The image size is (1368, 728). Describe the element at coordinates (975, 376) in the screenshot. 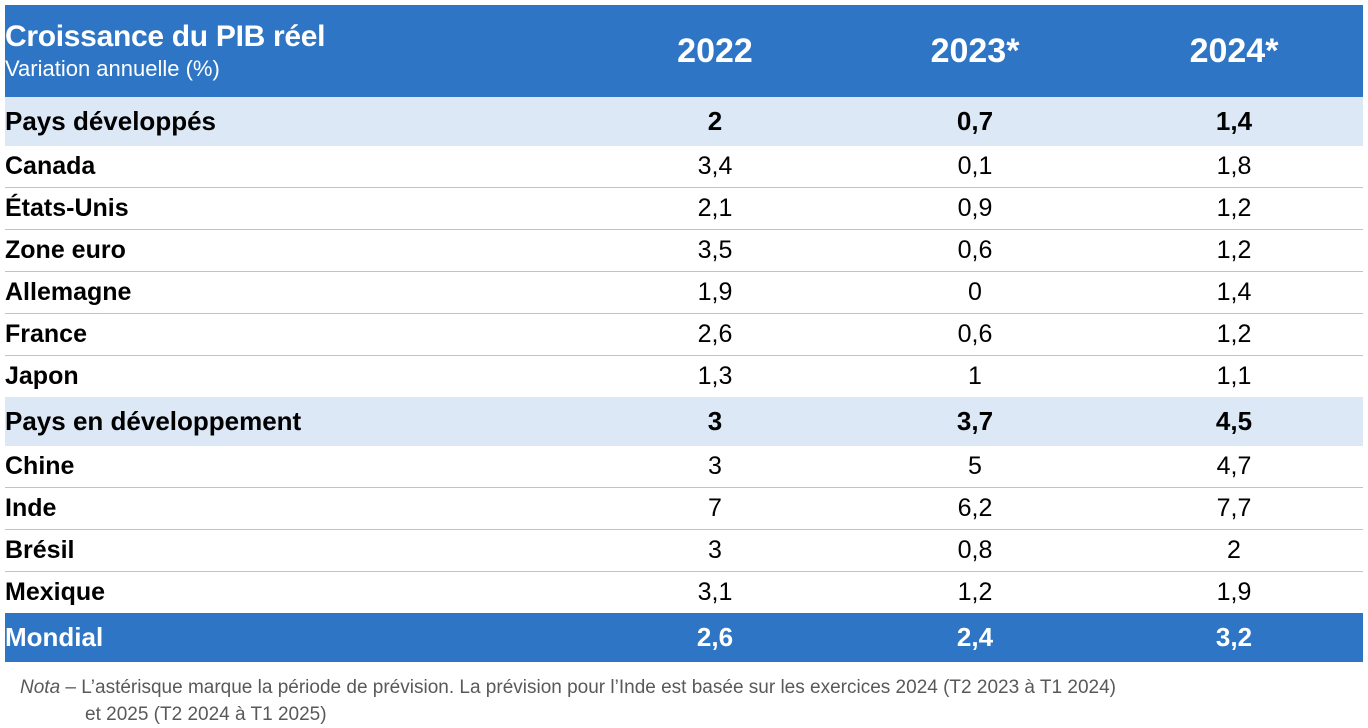

I see `value-2023: 1` at that location.